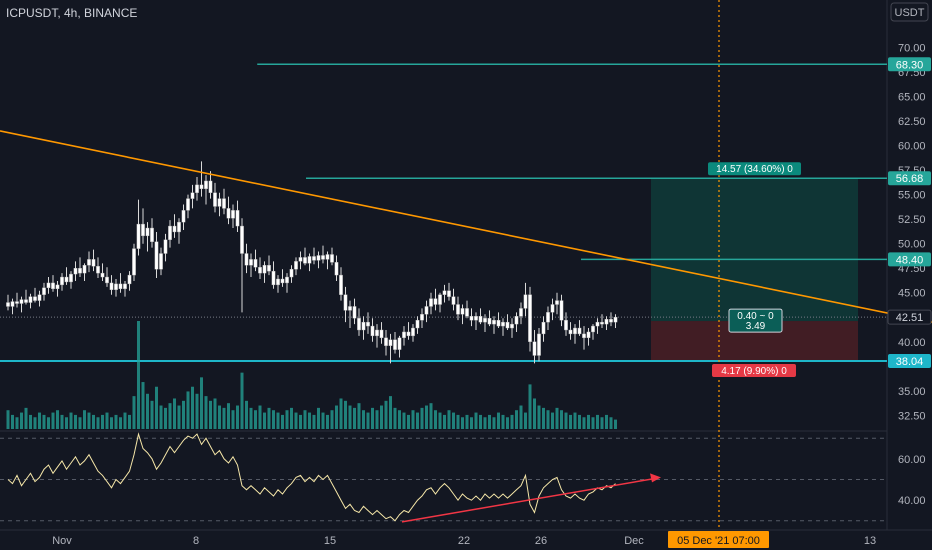  What do you see at coordinates (62, 541) in the screenshot?
I see `time-tick-label: Nov` at bounding box center [62, 541].